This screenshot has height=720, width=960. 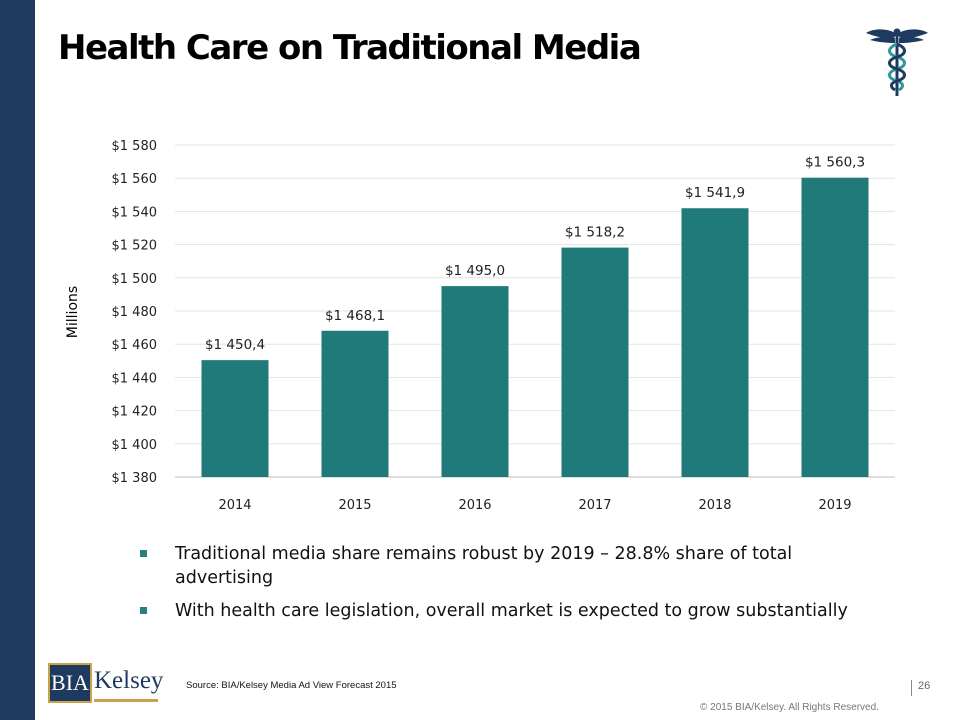 I want to click on y-tick-label: $1 560, so click(x=135, y=179).